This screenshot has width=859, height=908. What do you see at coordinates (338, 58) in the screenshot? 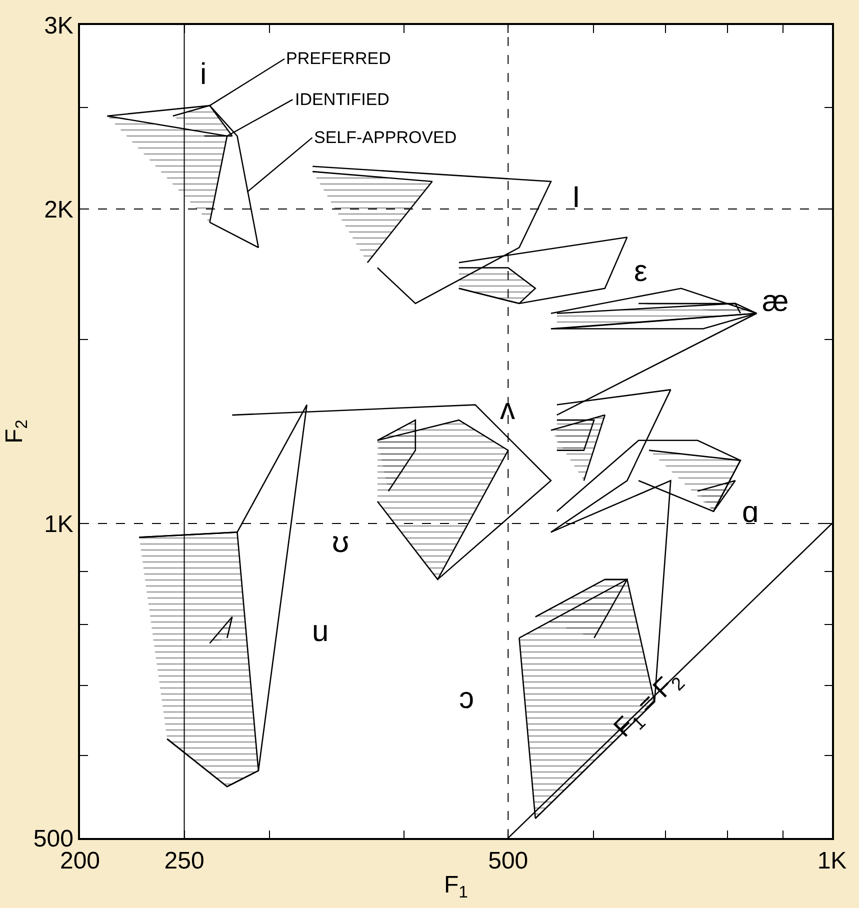
I see `annotation: PREFERRED` at bounding box center [338, 58].